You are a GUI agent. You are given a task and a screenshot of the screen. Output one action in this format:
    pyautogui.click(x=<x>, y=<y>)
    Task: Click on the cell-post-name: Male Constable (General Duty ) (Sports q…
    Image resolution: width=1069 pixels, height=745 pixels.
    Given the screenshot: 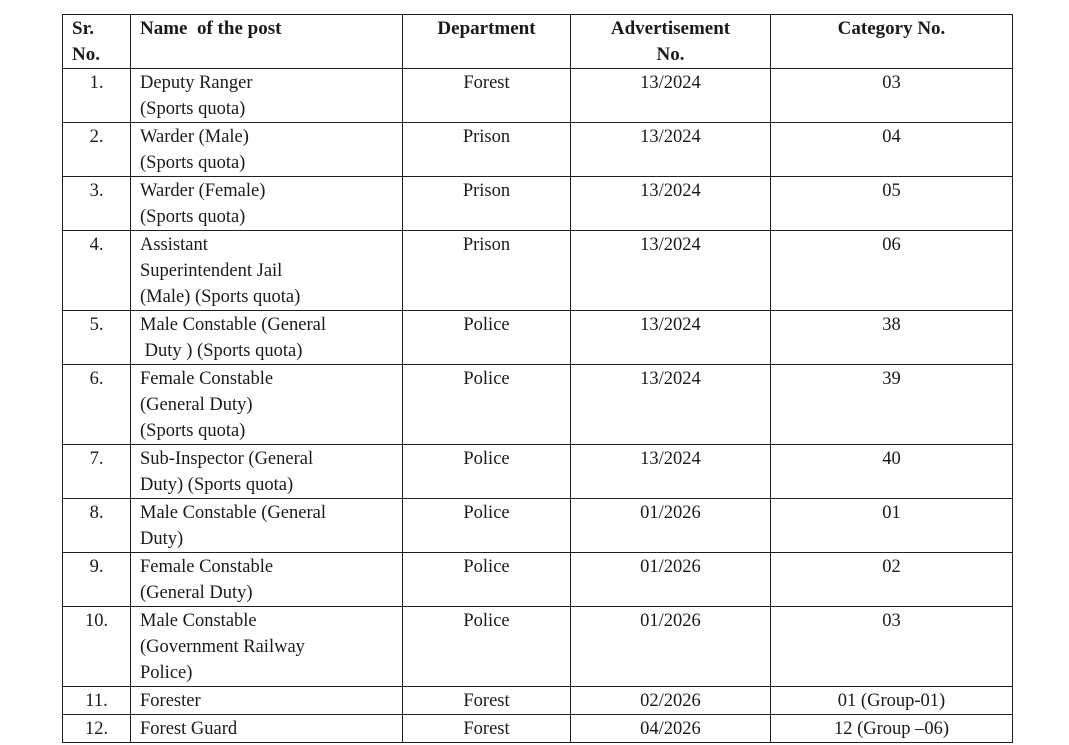 What is the action you would take?
    pyautogui.click(x=266, y=337)
    